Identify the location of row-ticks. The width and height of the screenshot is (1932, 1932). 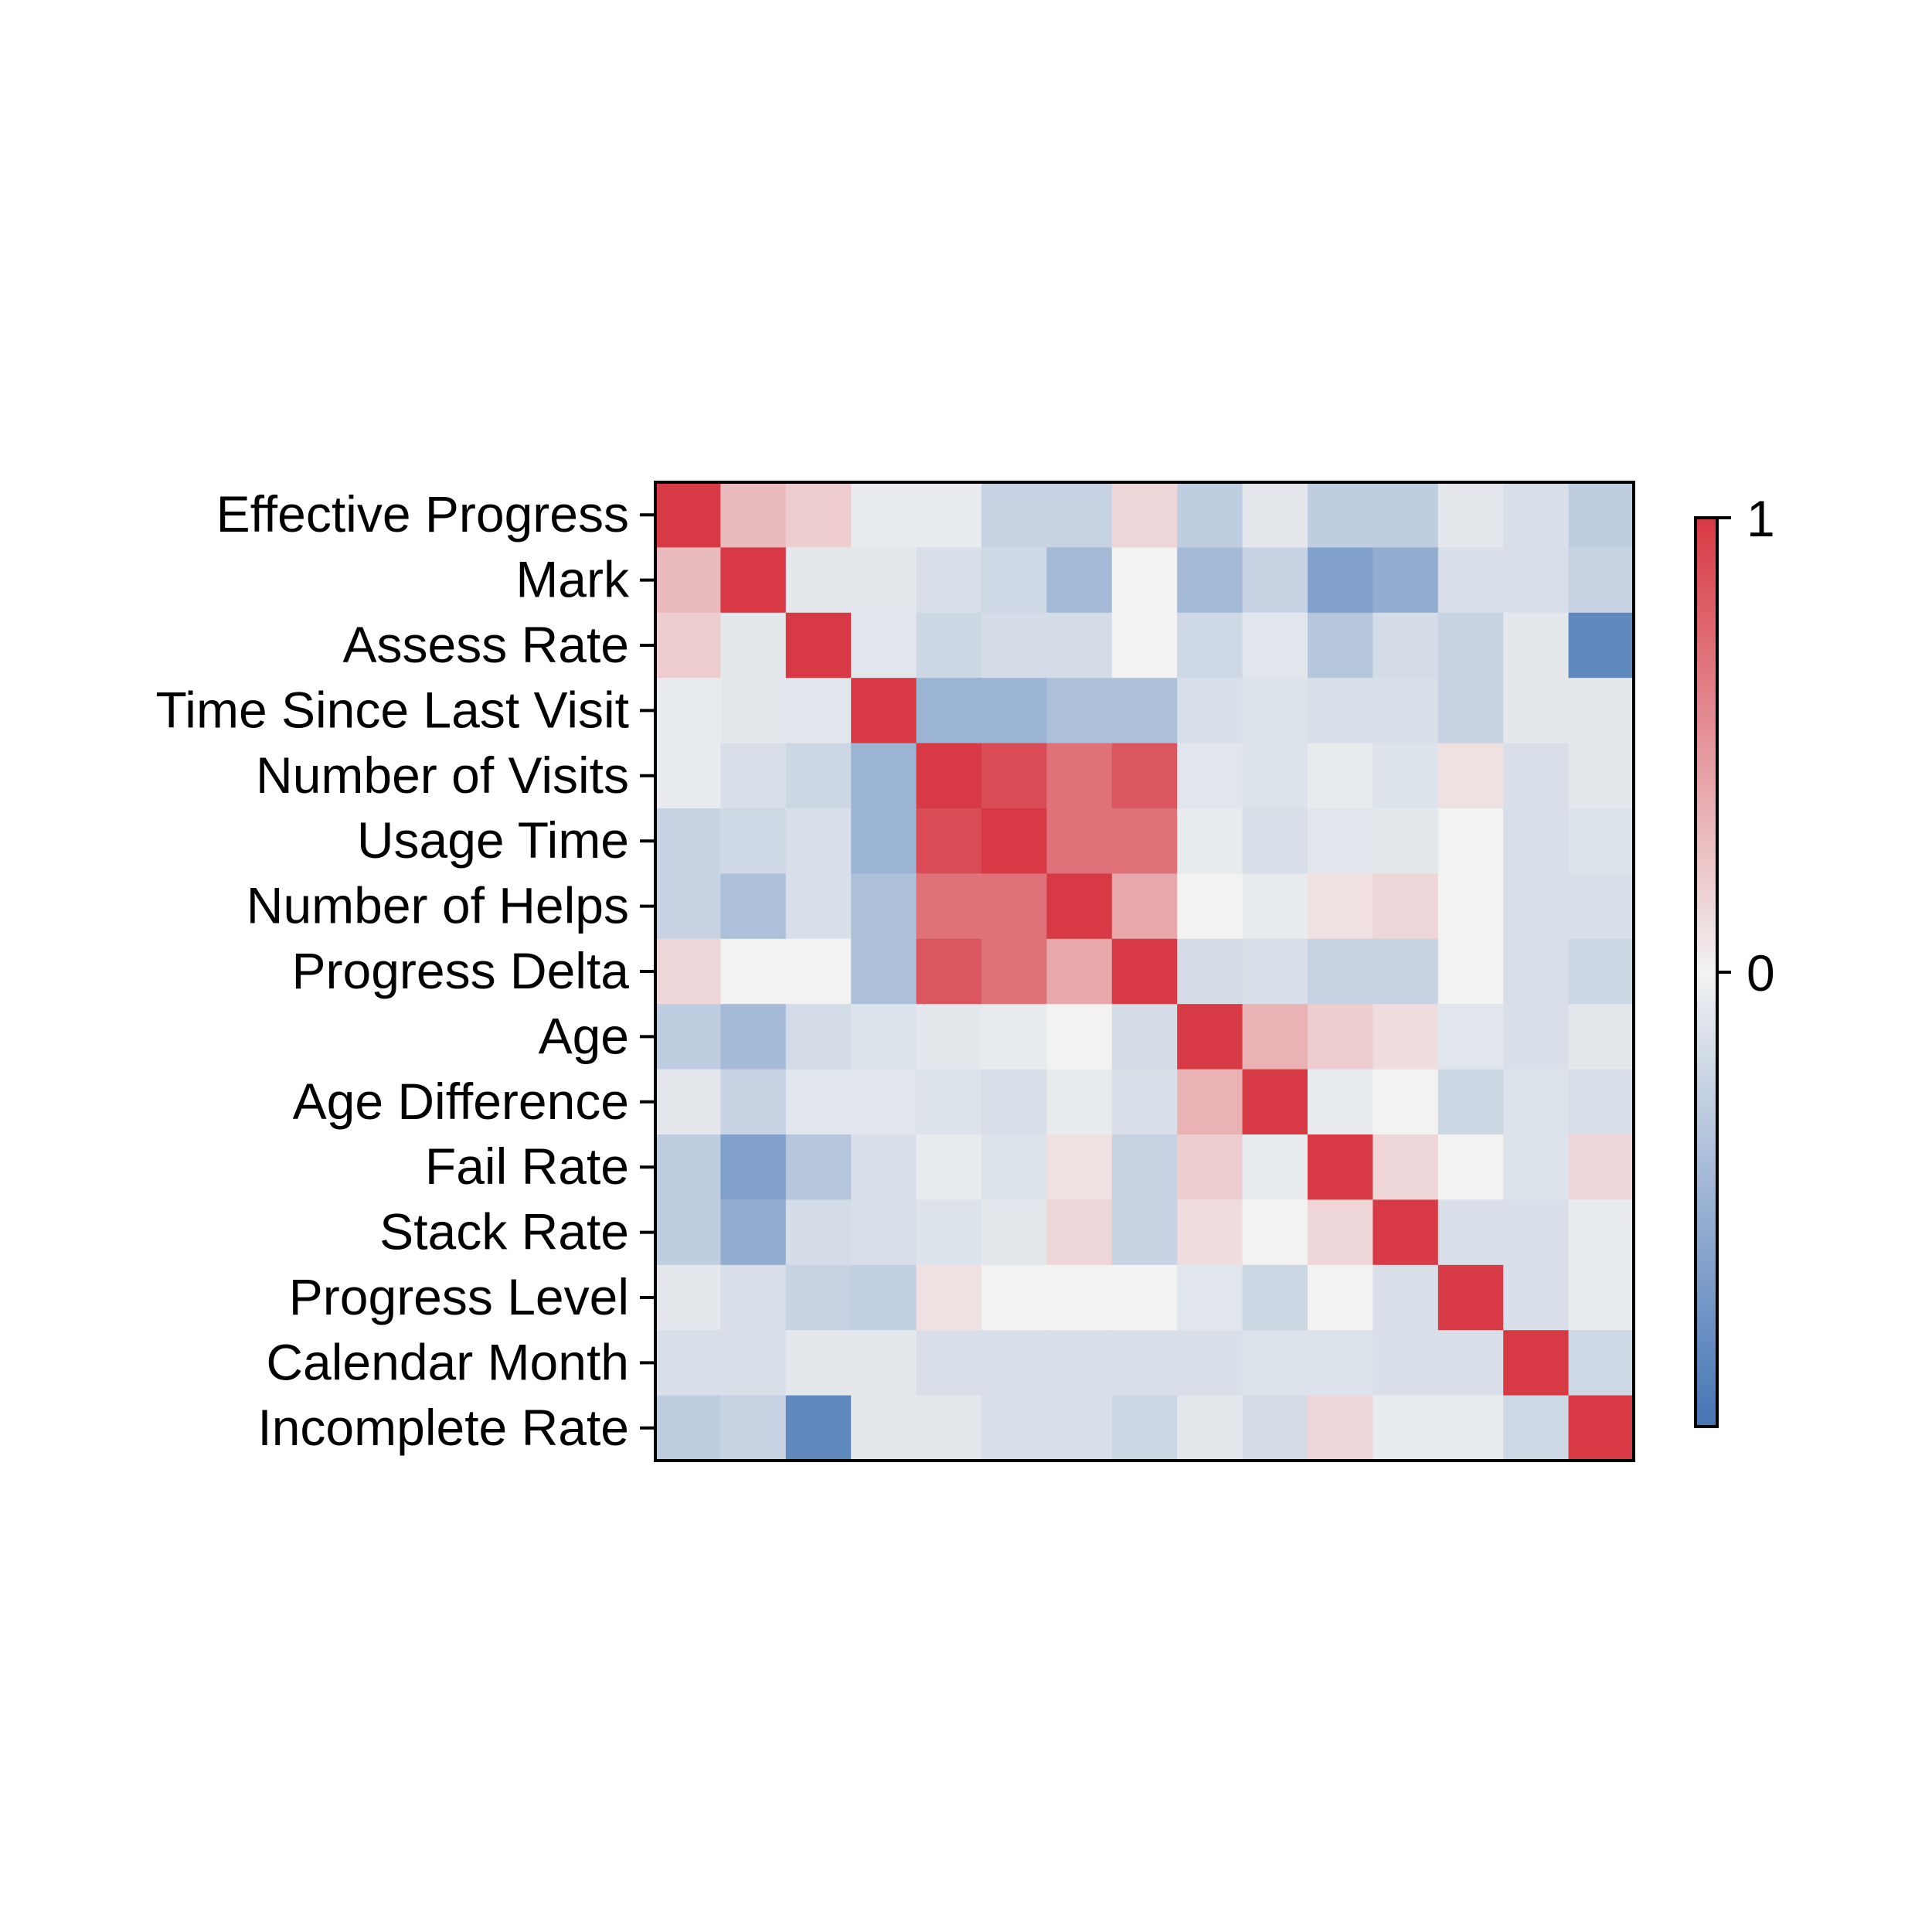
(648, 971).